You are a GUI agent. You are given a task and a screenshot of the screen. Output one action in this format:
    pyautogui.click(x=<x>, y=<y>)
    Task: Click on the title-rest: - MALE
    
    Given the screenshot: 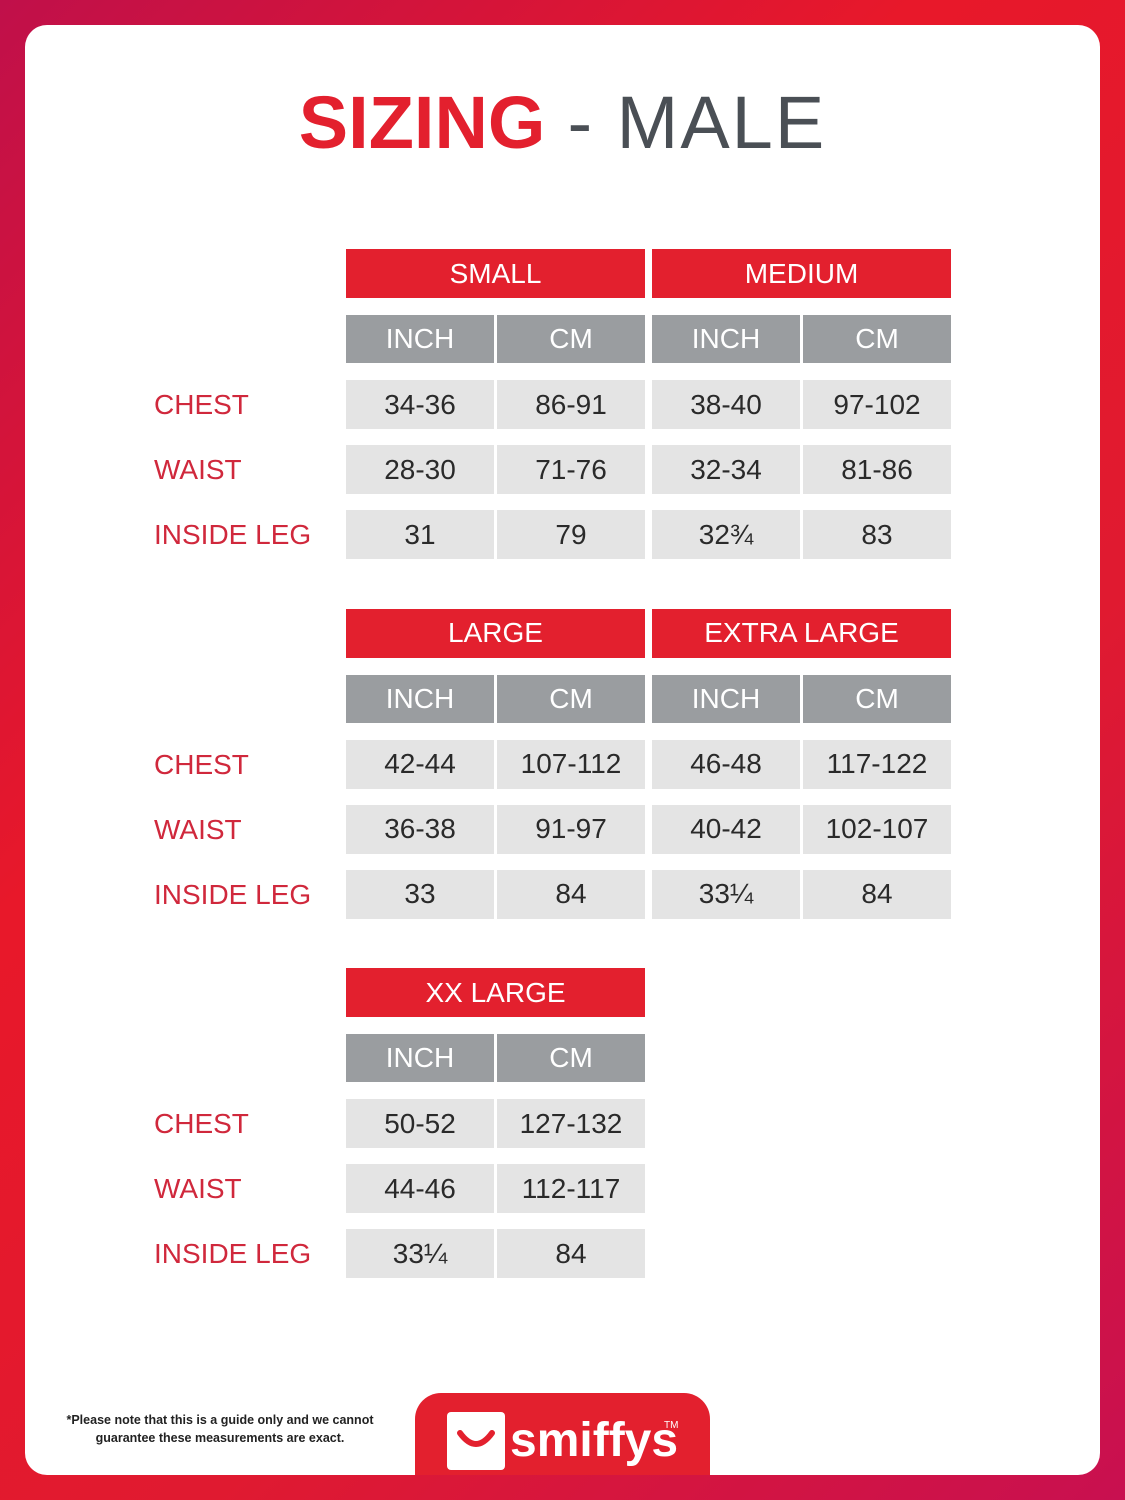 What is the action you would take?
    pyautogui.click(x=697, y=122)
    